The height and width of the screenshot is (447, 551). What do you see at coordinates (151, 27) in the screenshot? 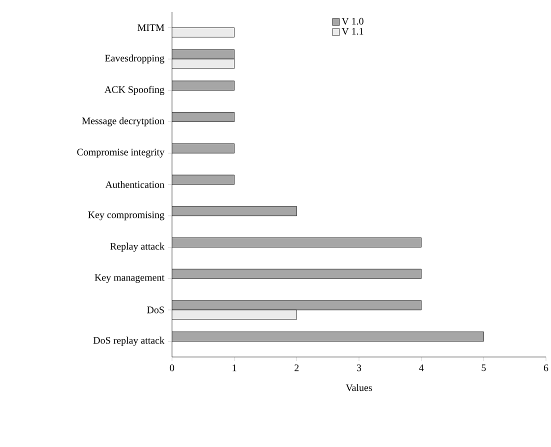
I see `y-tick-label: MITM` at bounding box center [151, 27].